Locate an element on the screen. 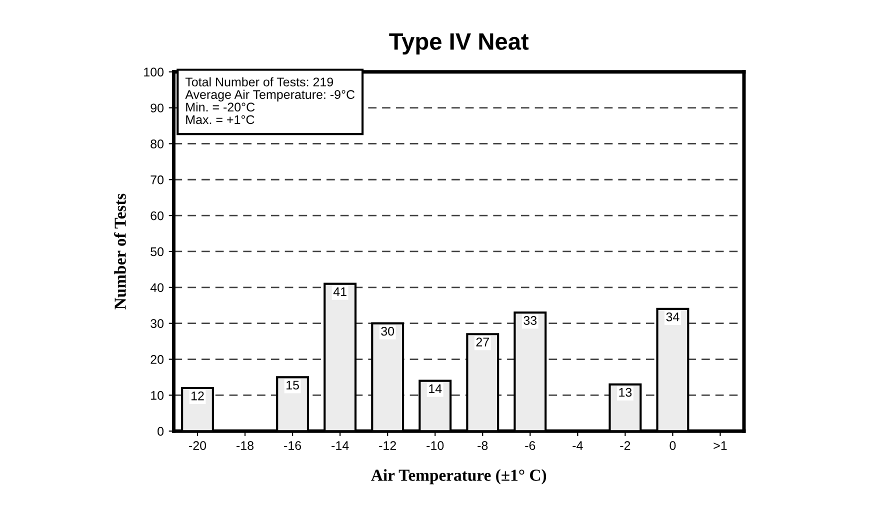 The image size is (891, 506). data-label: 30 is located at coordinates (387, 331).